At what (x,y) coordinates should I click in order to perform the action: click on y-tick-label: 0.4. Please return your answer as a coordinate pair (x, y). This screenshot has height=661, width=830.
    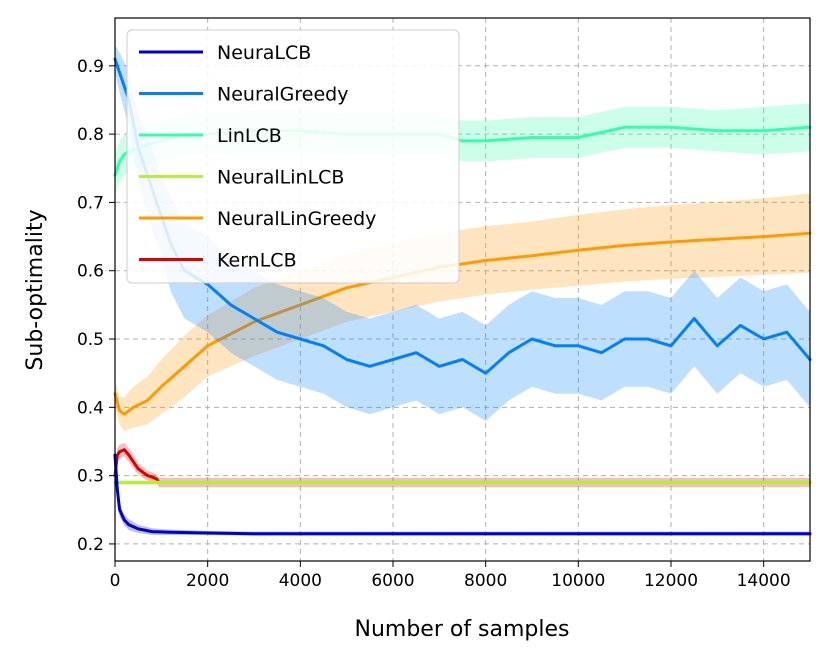
    Looking at the image, I should click on (90, 408).